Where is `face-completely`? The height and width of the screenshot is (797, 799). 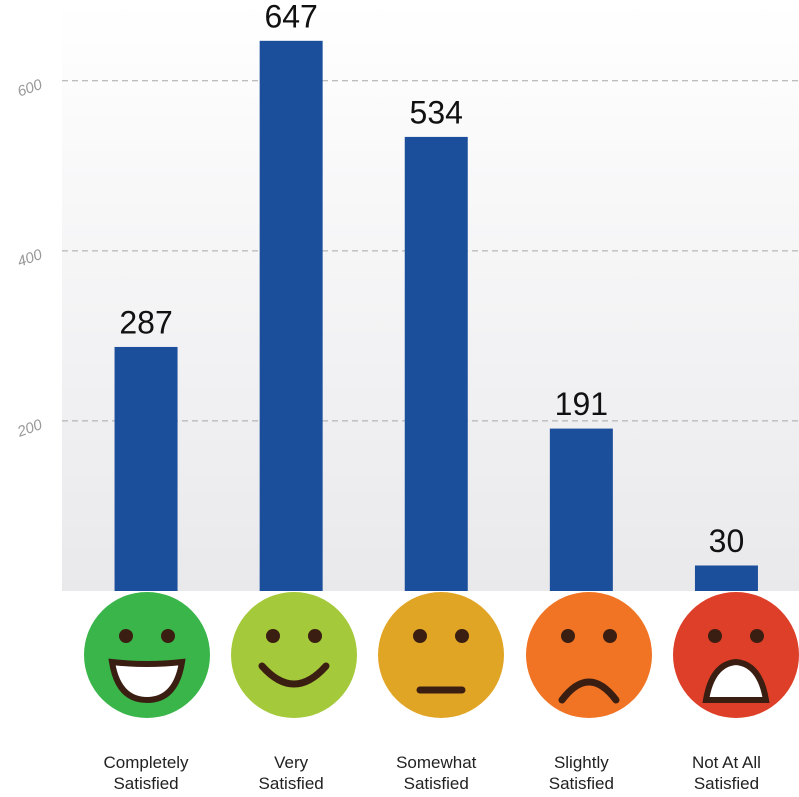
face-completely is located at coordinates (147, 655).